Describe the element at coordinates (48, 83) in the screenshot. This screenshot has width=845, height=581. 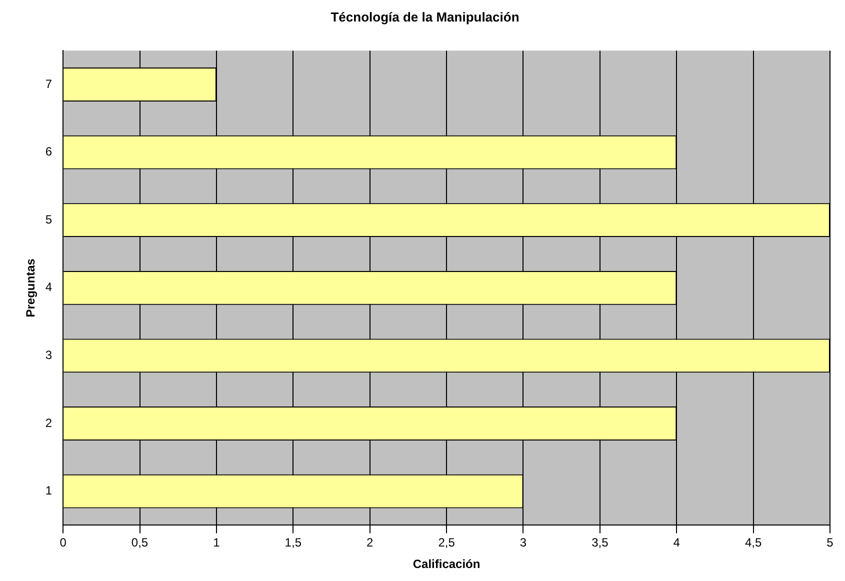
I see `y-tick-label: 7` at that location.